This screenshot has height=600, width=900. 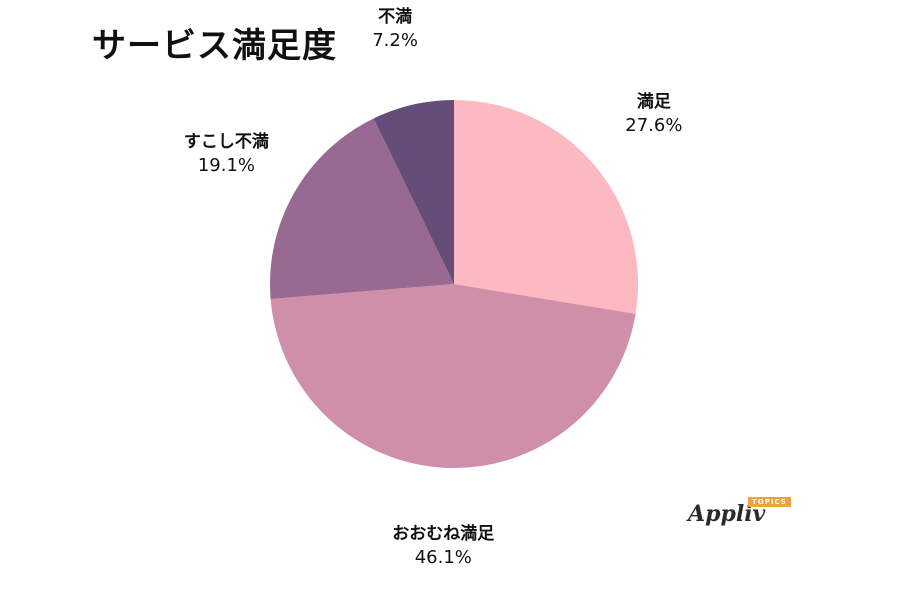 I want to click on slice-label-1: おおむね満足 46.1%, so click(x=443, y=546).